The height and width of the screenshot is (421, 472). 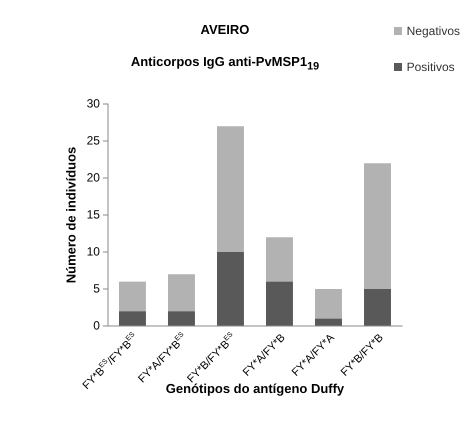 What do you see at coordinates (93, 177) in the screenshot?
I see `y-tick-label: 20` at bounding box center [93, 177].